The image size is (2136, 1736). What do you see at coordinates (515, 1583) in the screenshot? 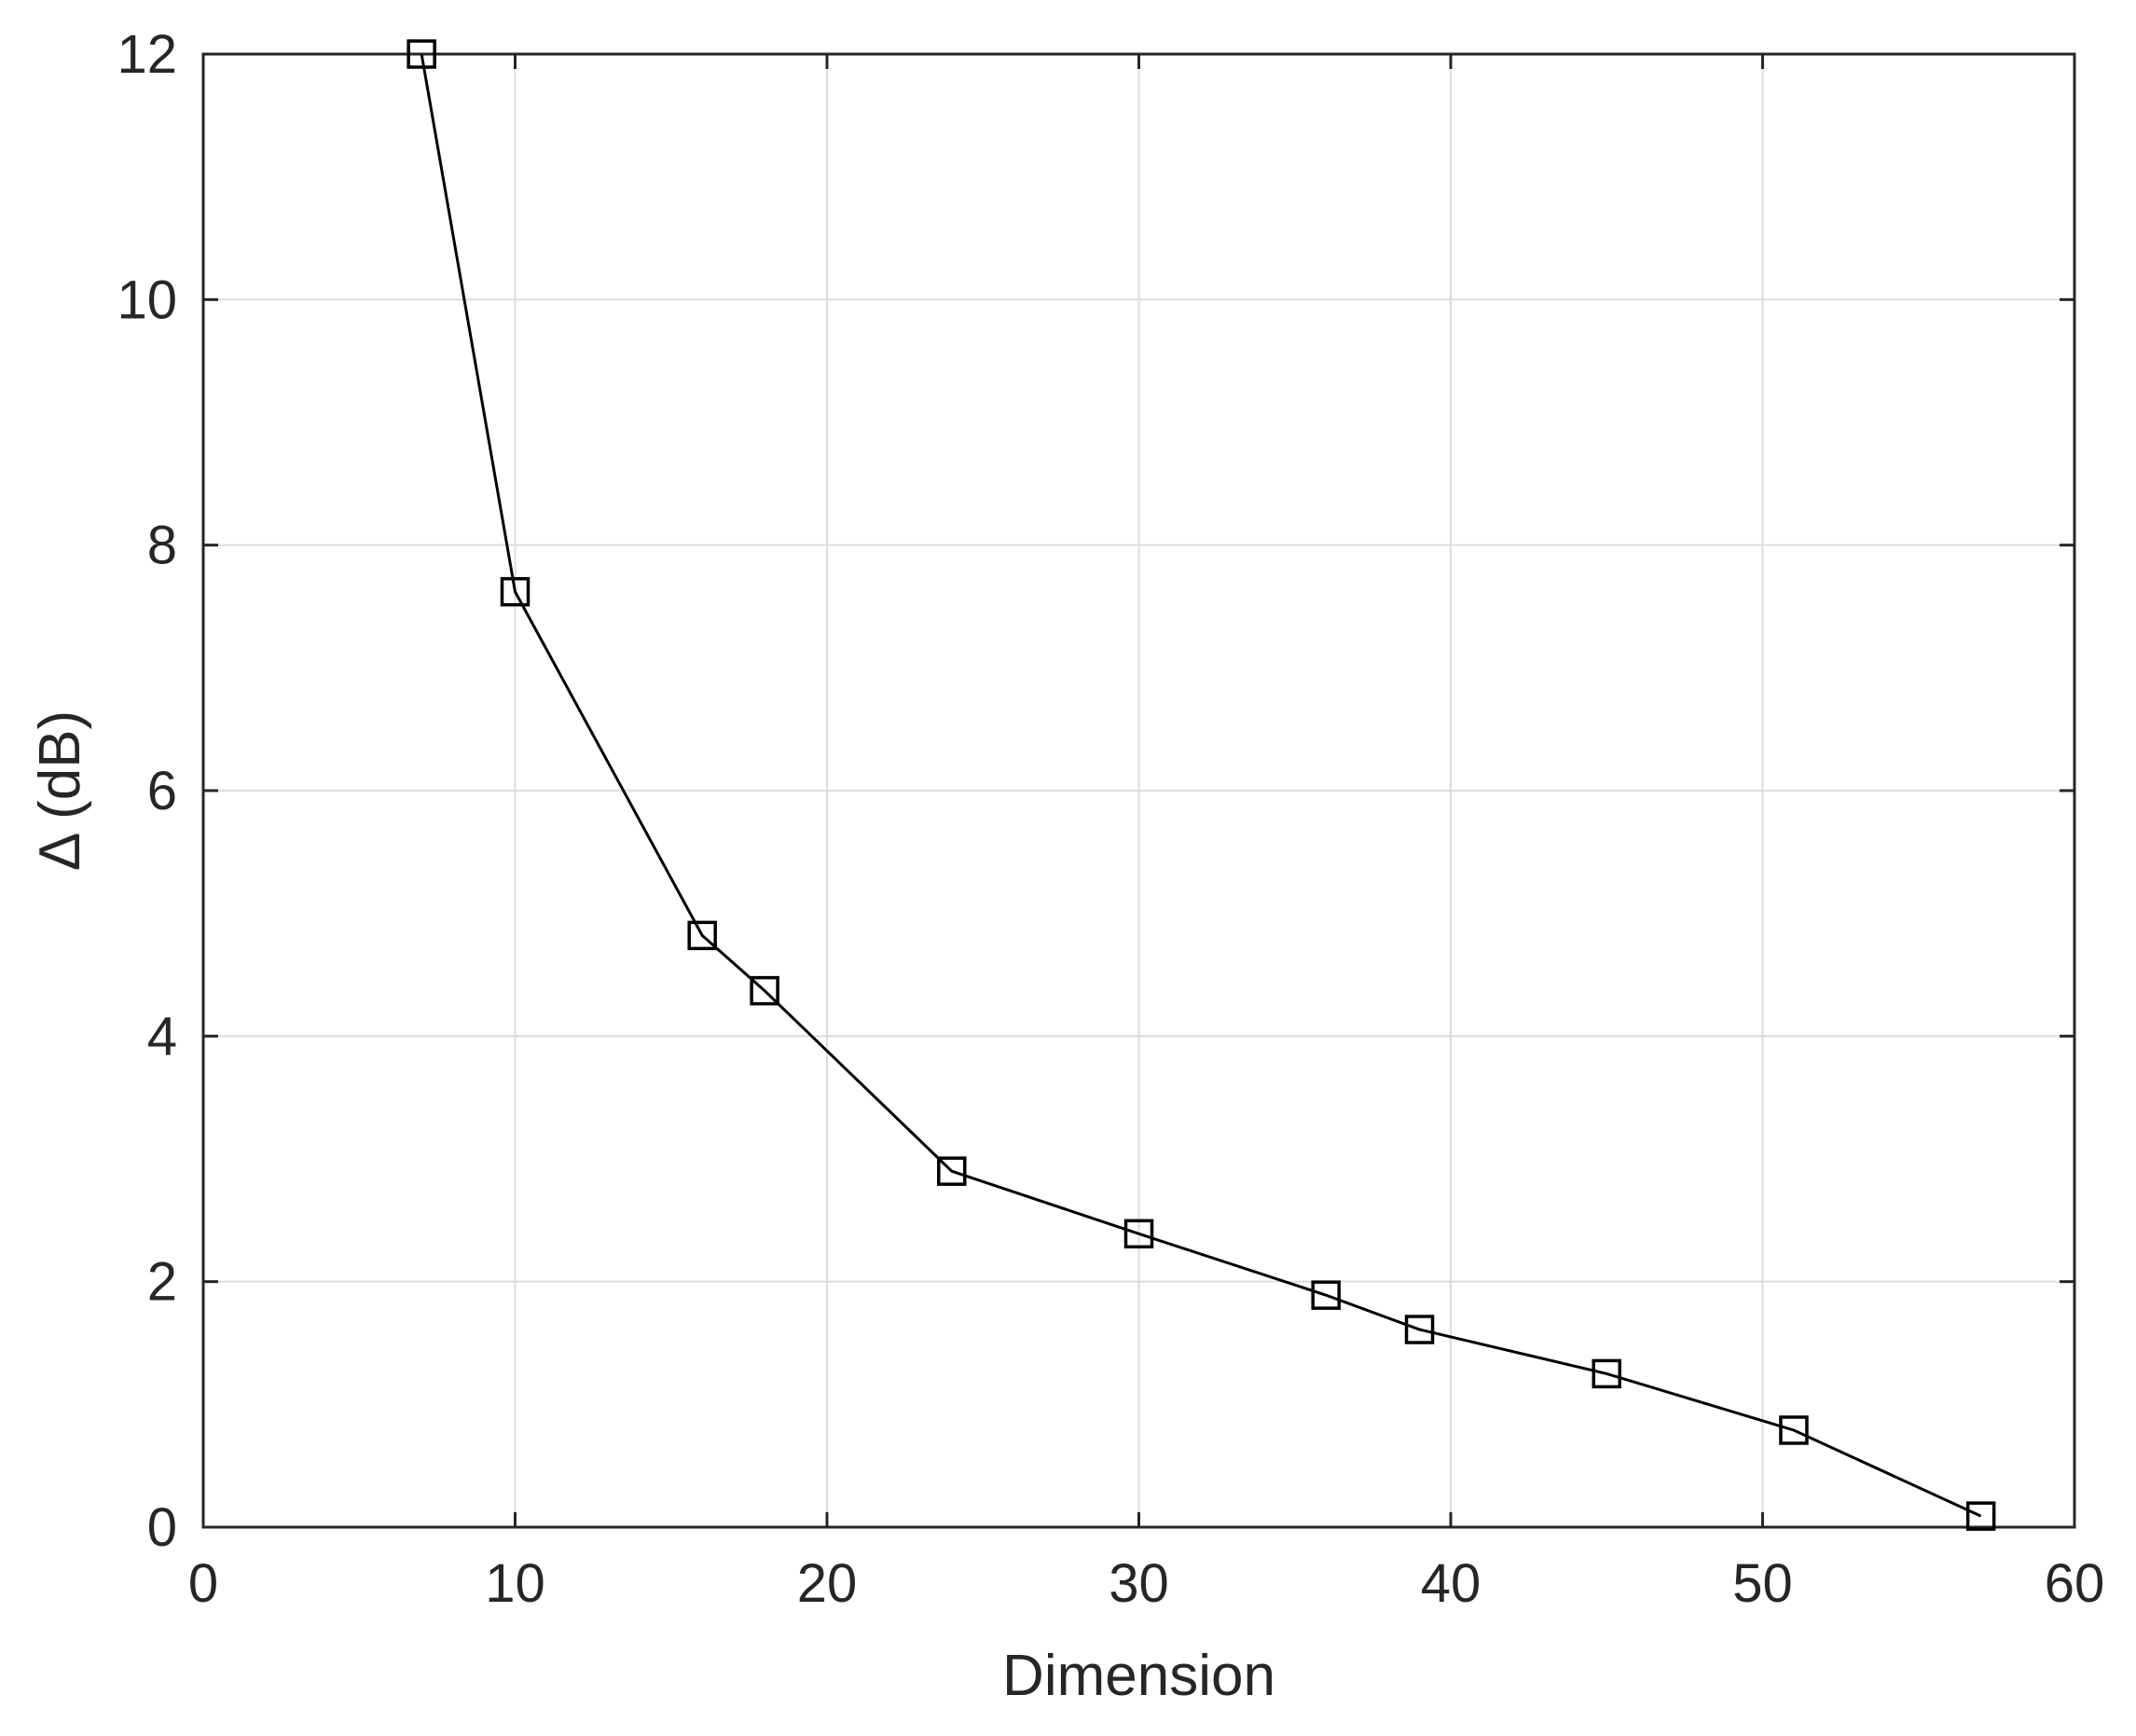
I see `x-tick-label: 10` at bounding box center [515, 1583].